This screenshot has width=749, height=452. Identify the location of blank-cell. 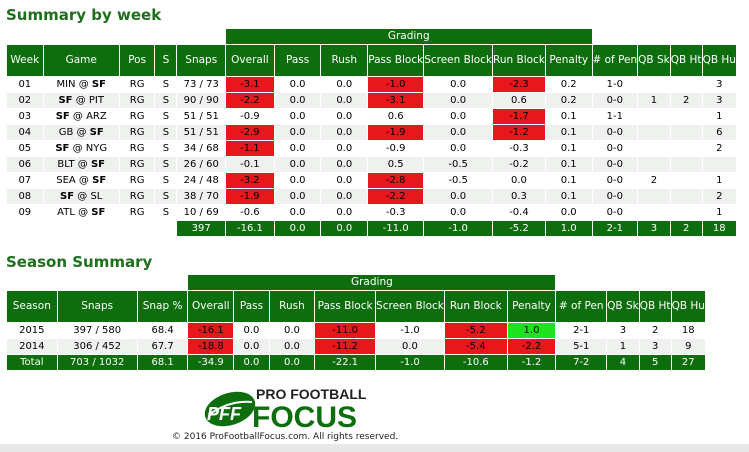
(137, 228).